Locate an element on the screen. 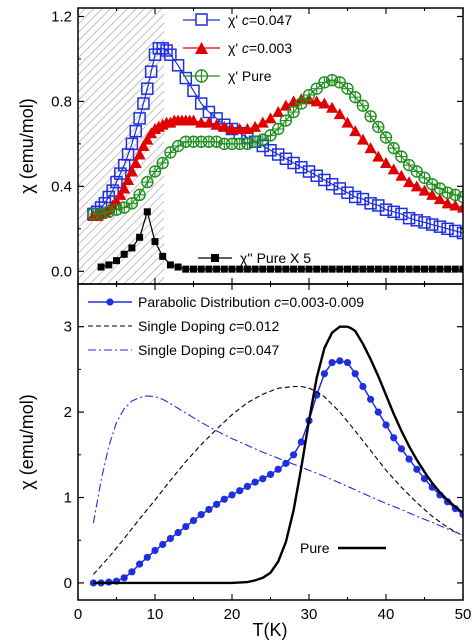  top-y-axis-label: χ (emu/mol) is located at coordinates (27, 145).